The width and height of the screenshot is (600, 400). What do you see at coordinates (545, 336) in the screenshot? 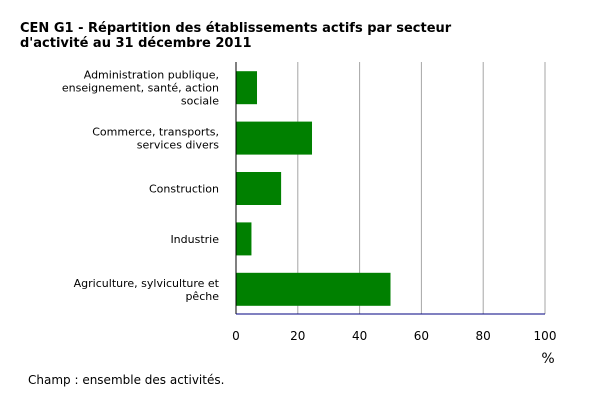
I see `x-tick-label: 100` at bounding box center [545, 336].